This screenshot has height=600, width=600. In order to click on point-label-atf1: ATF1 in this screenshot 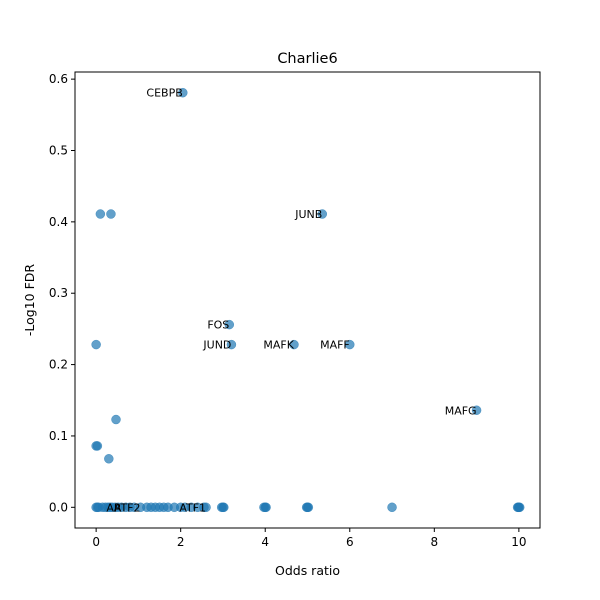, I will do `click(192, 507)`.